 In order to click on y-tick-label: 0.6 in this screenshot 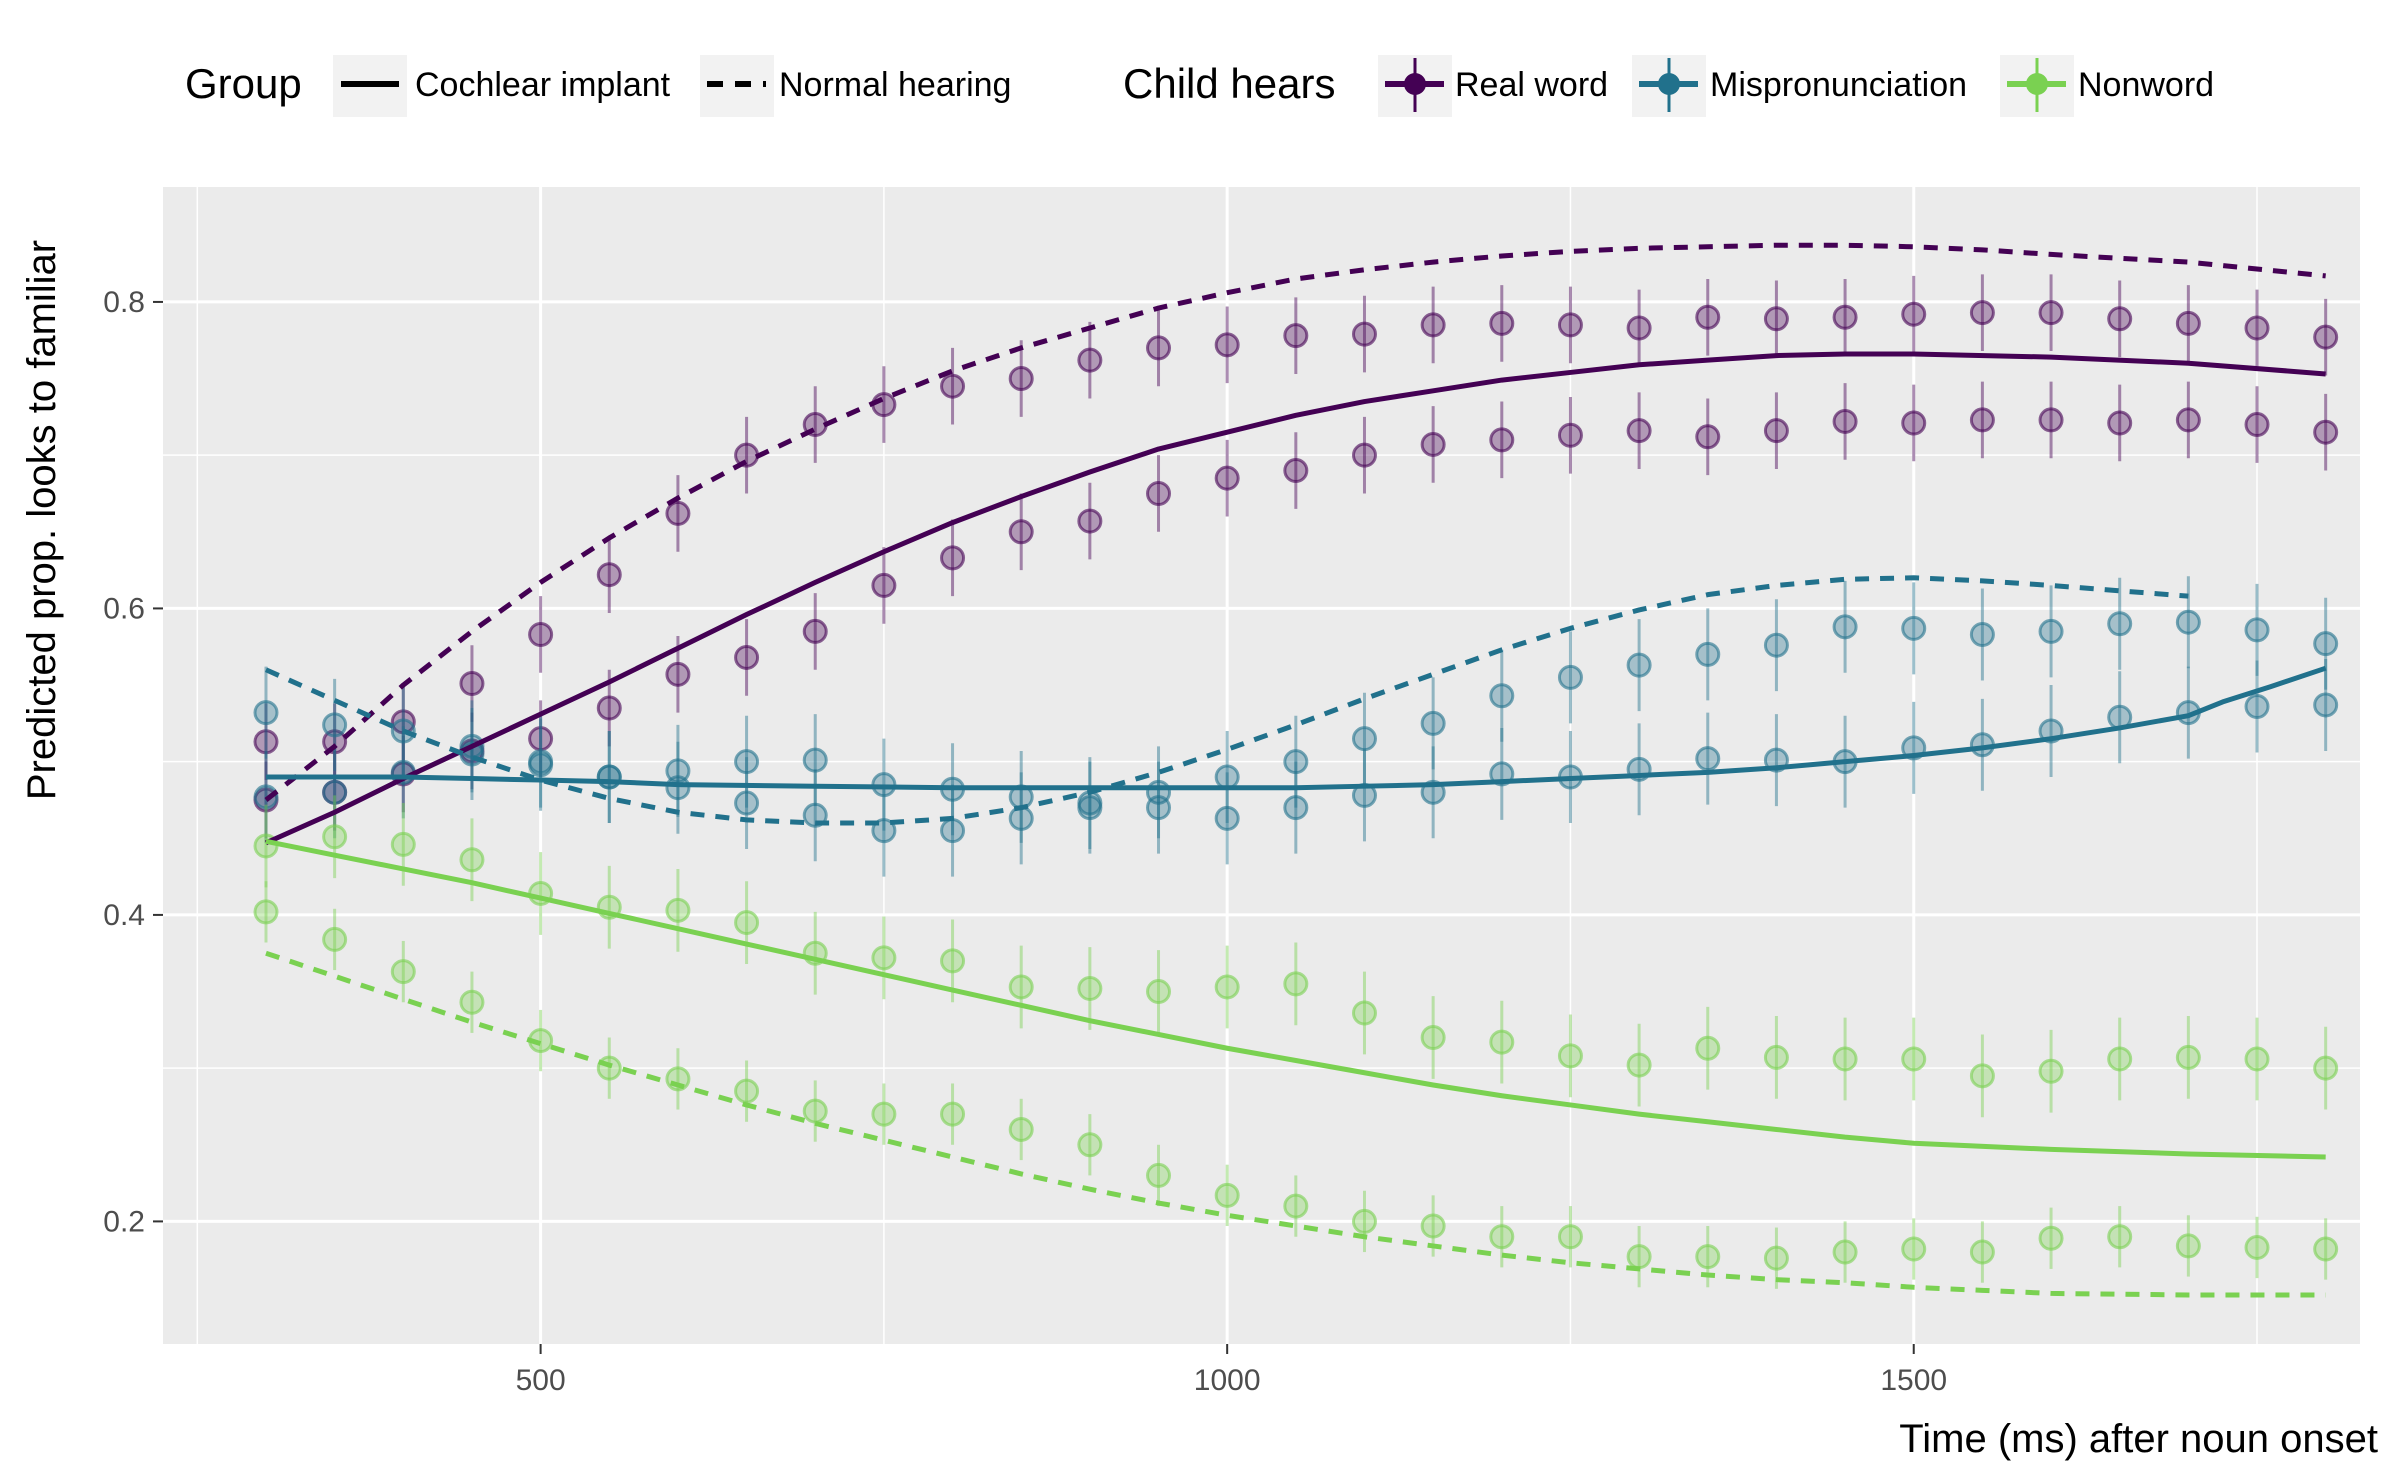, I will do `click(124, 608)`.